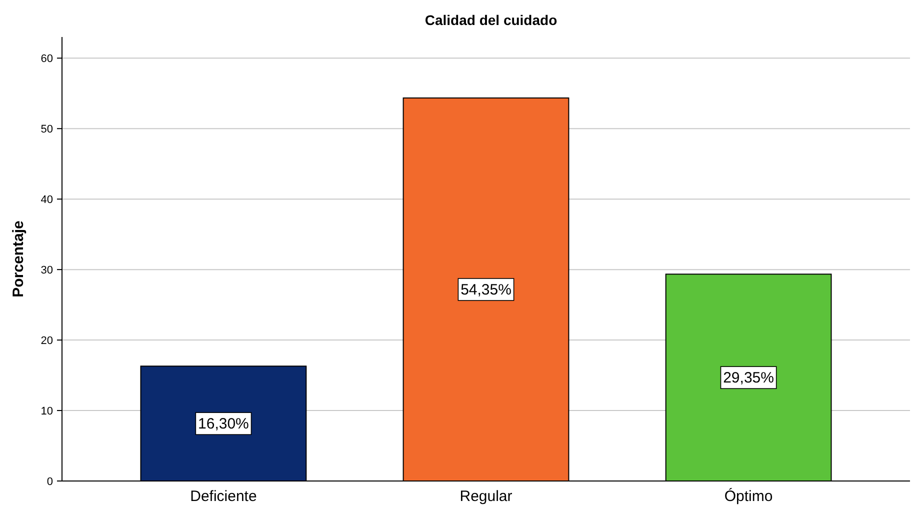 This screenshot has width=914, height=507. I want to click on y-tick-label: 20, so click(46, 341).